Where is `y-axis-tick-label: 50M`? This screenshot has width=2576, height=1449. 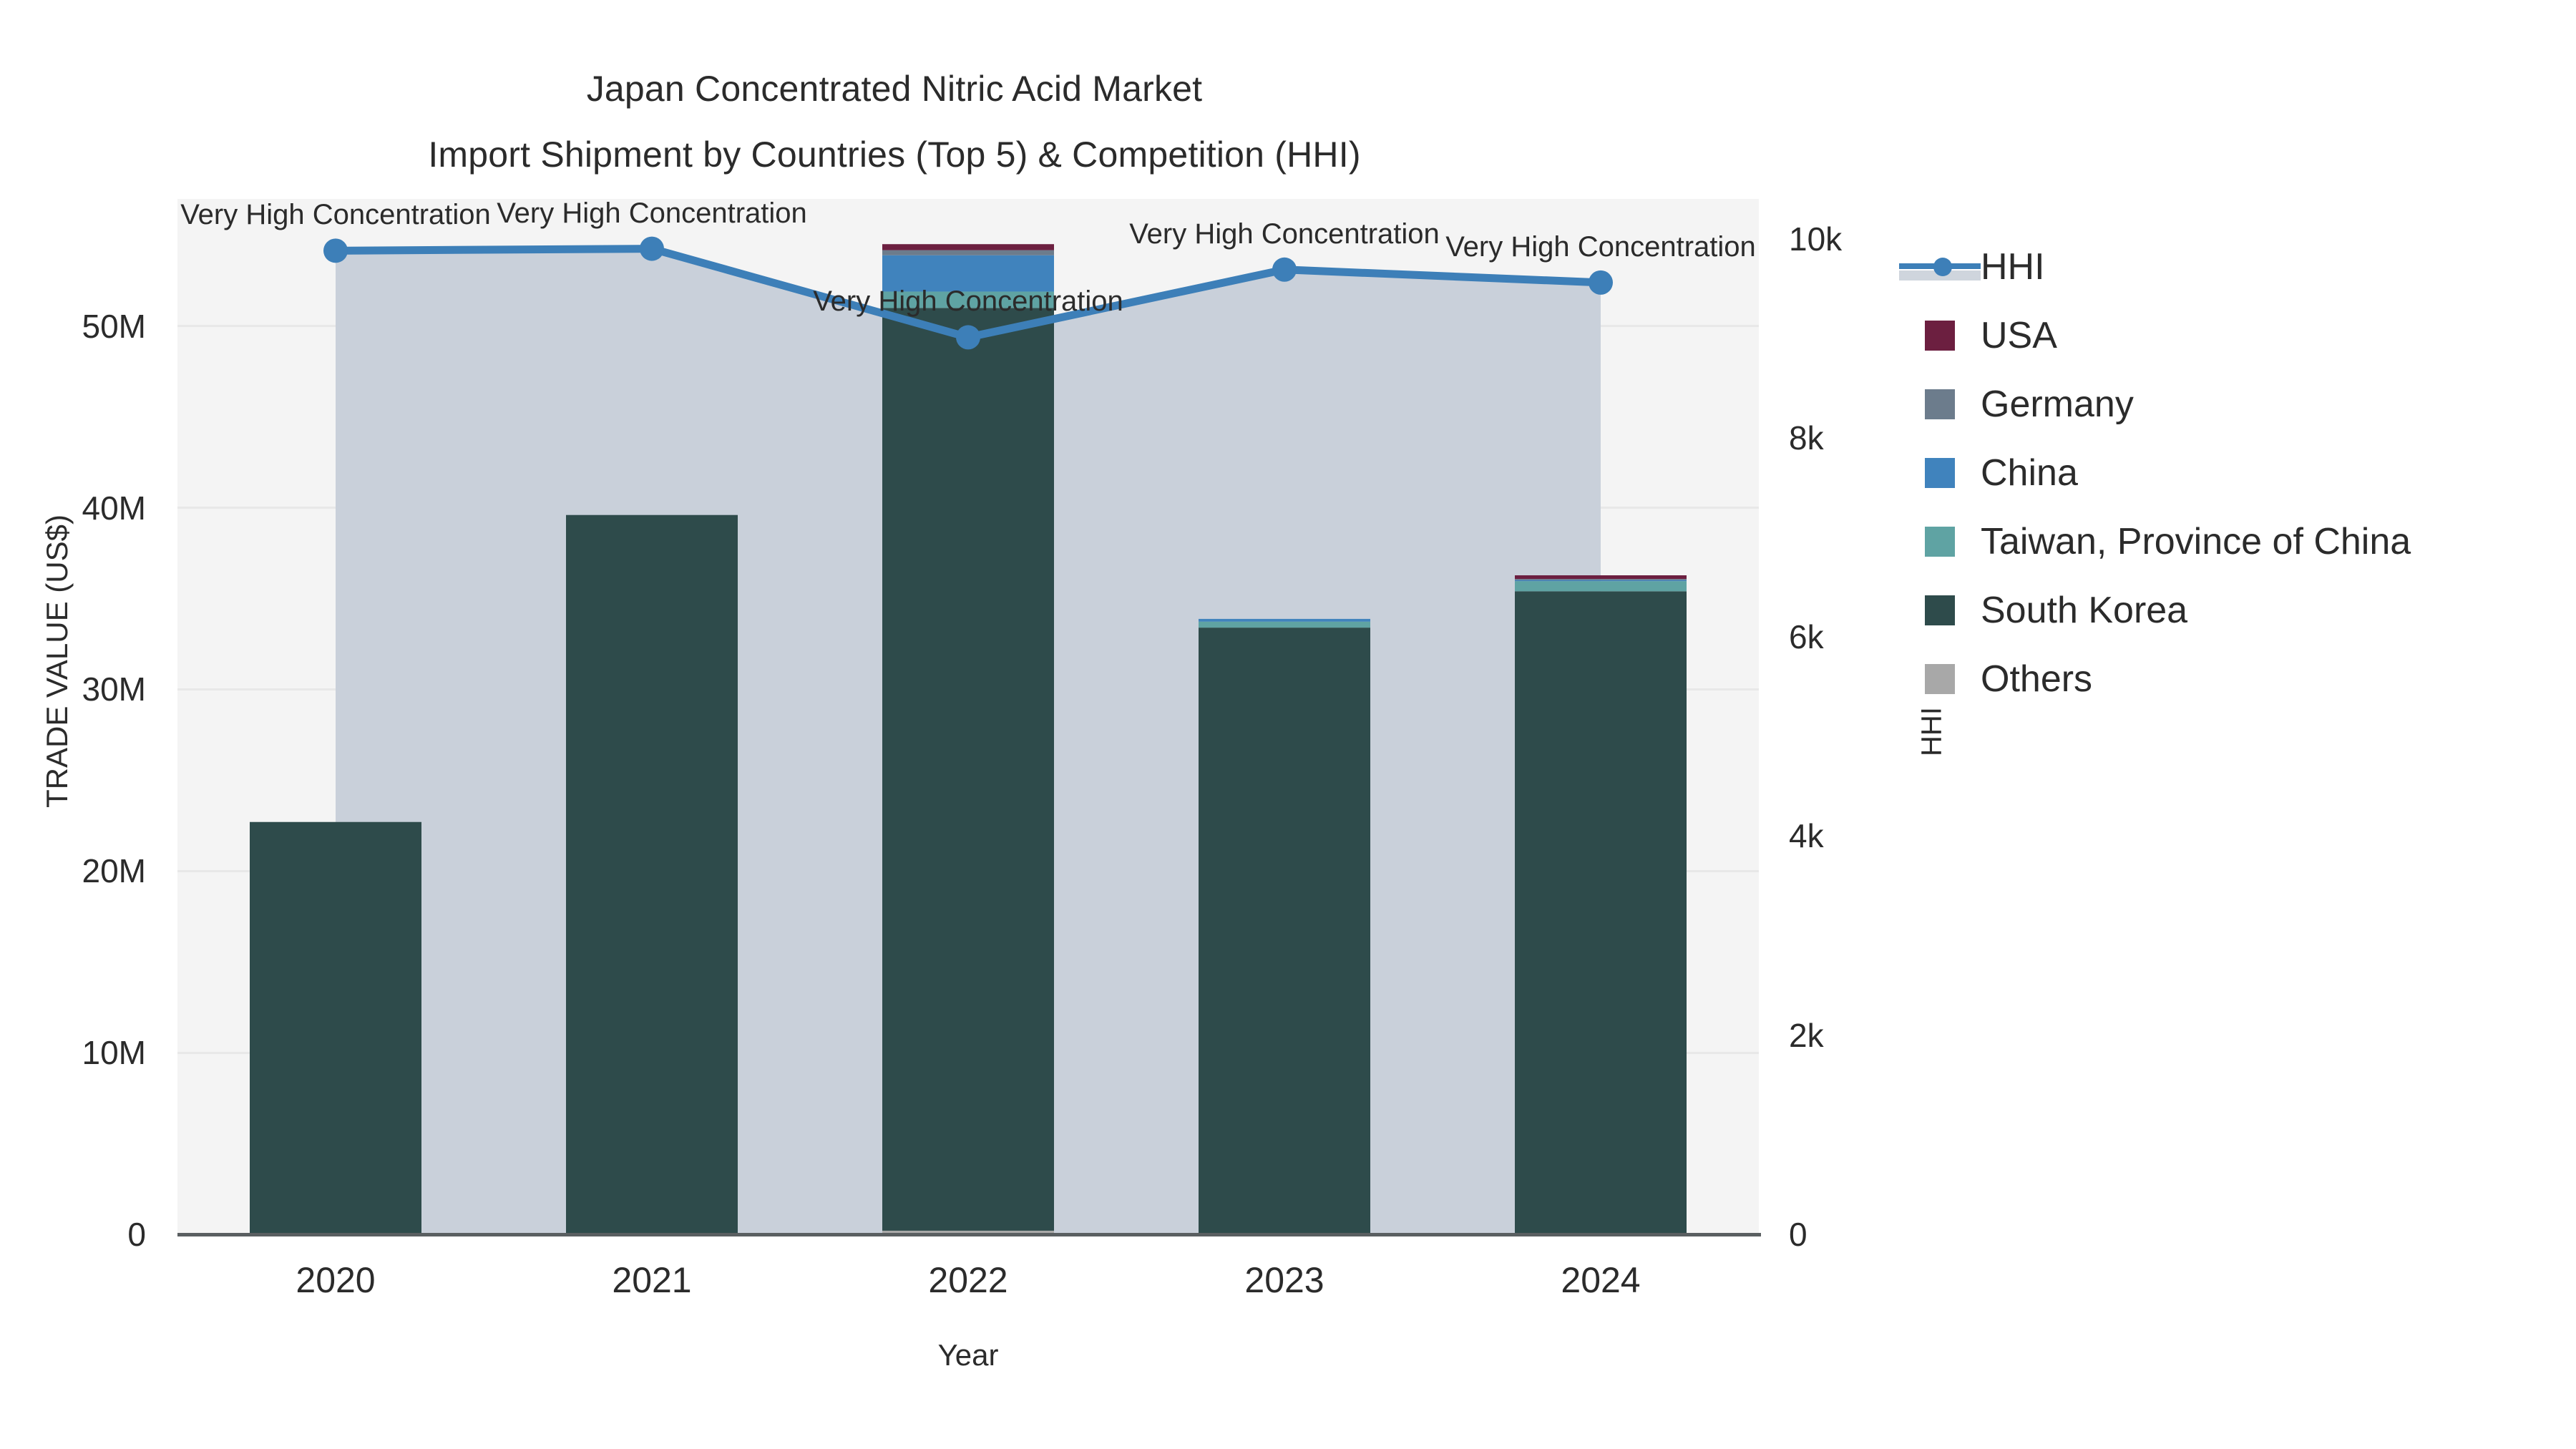 y-axis-tick-label: 50M is located at coordinates (114, 326).